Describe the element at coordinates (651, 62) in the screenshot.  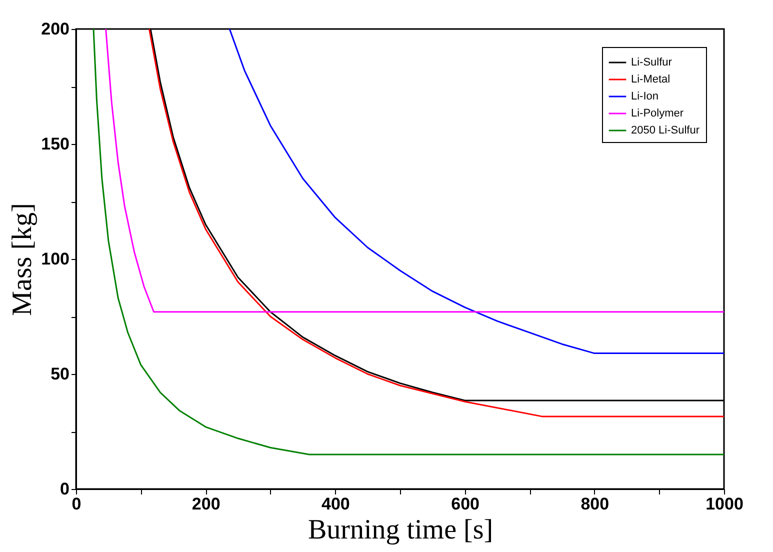
I see `legend-label: Li-Sulfur` at that location.